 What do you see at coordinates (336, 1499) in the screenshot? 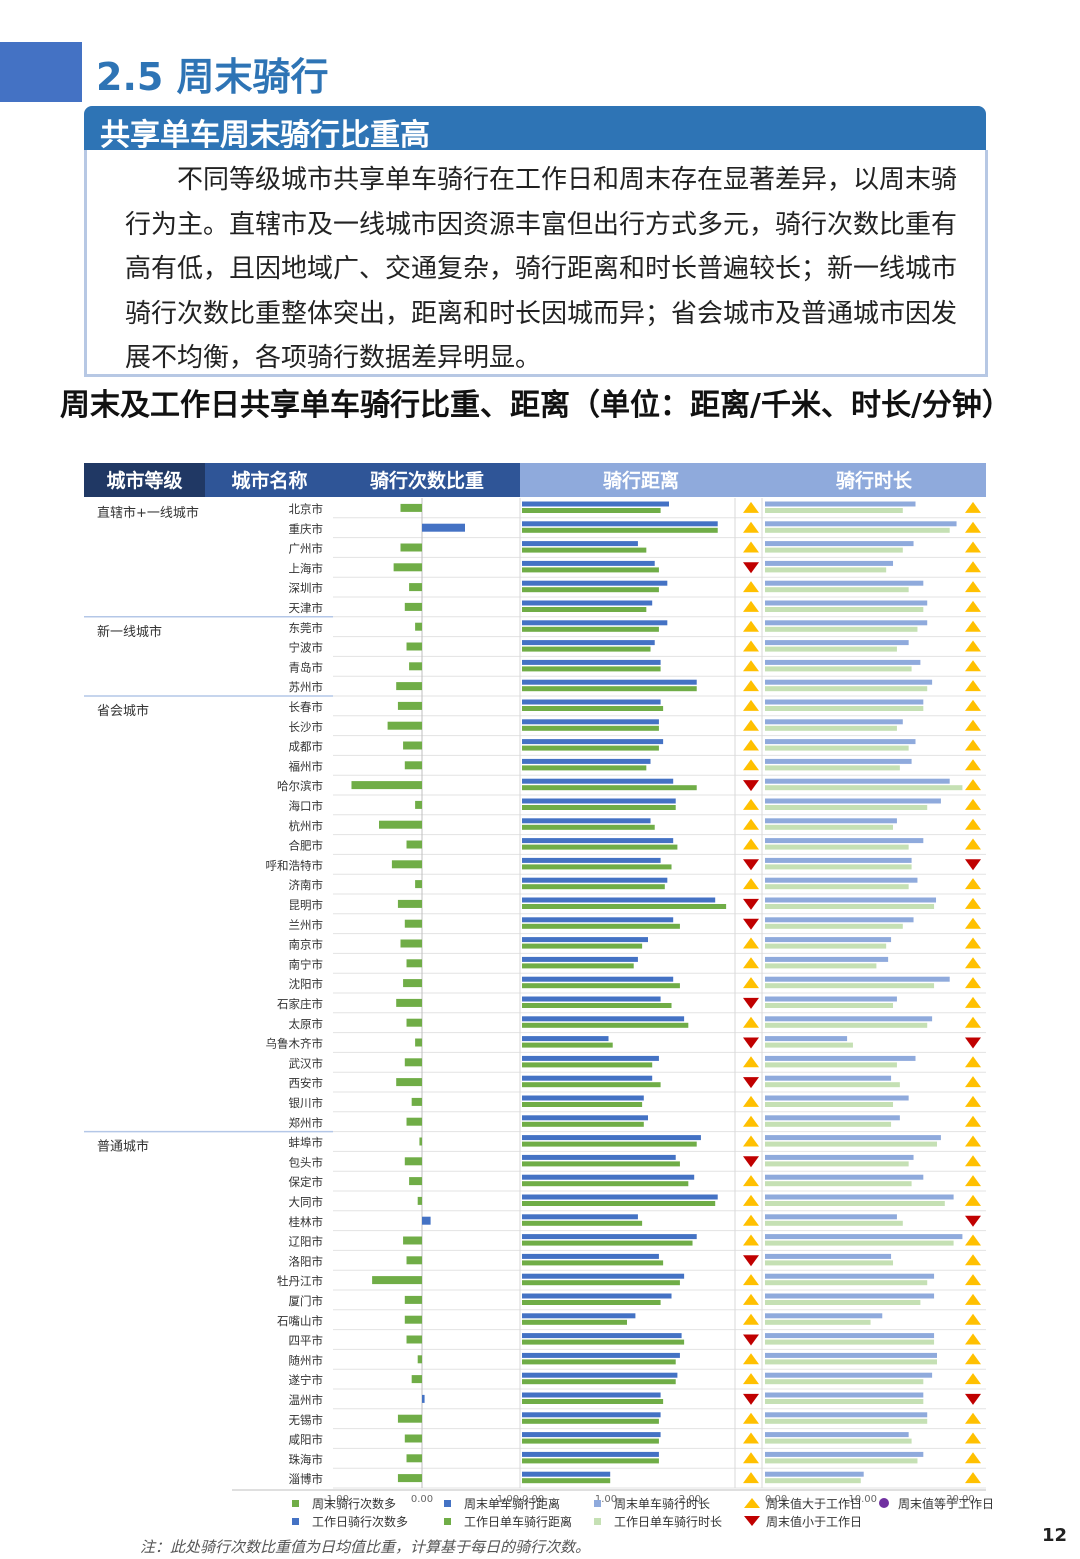
I see `ratio-tick-label: -1.00` at bounding box center [336, 1499].